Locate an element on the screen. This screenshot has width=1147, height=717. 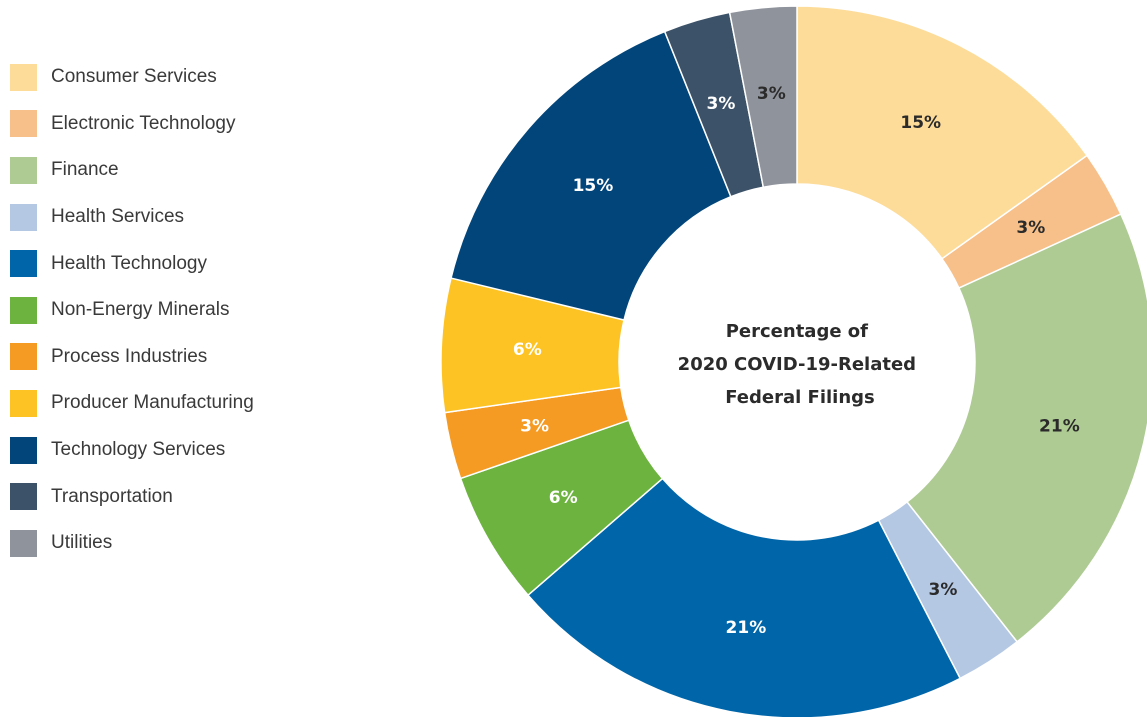
slice-technology-services is located at coordinates (591, 175).